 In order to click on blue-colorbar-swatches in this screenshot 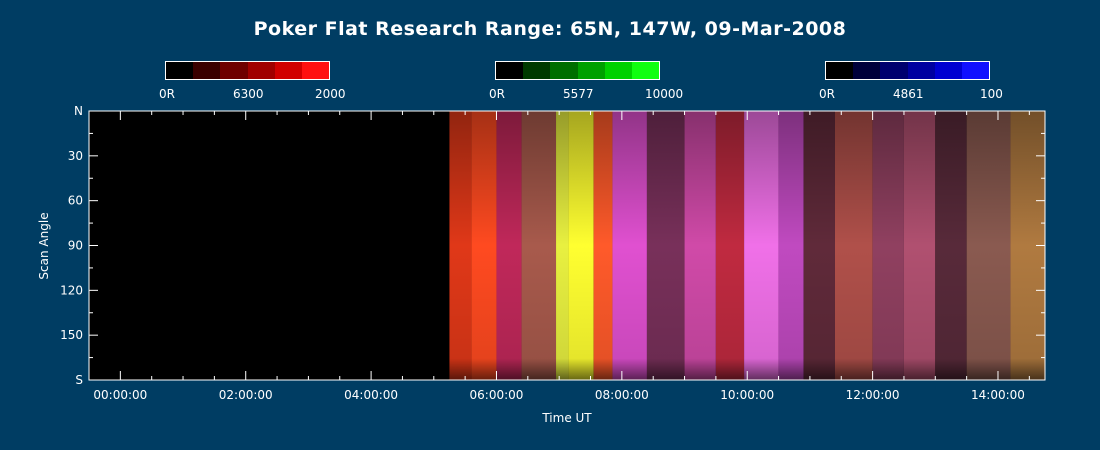, I will do `click(907, 70)`.